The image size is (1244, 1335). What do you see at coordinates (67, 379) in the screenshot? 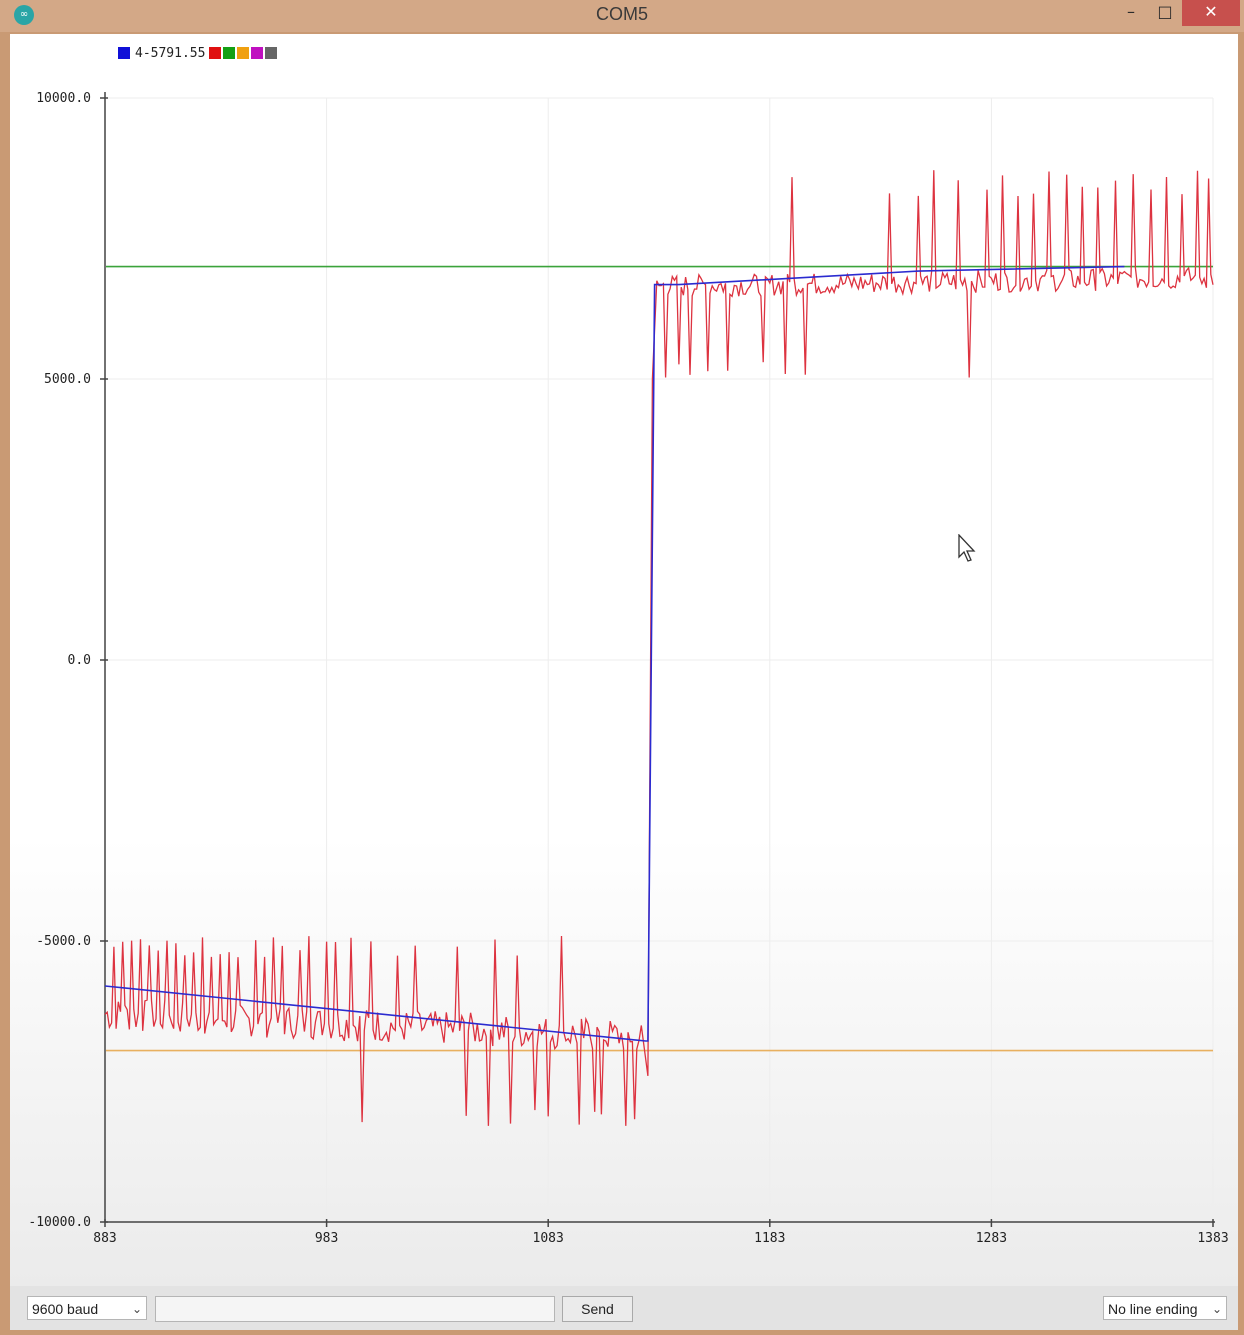
I see `y-tick-label: 5000.0` at bounding box center [67, 379].